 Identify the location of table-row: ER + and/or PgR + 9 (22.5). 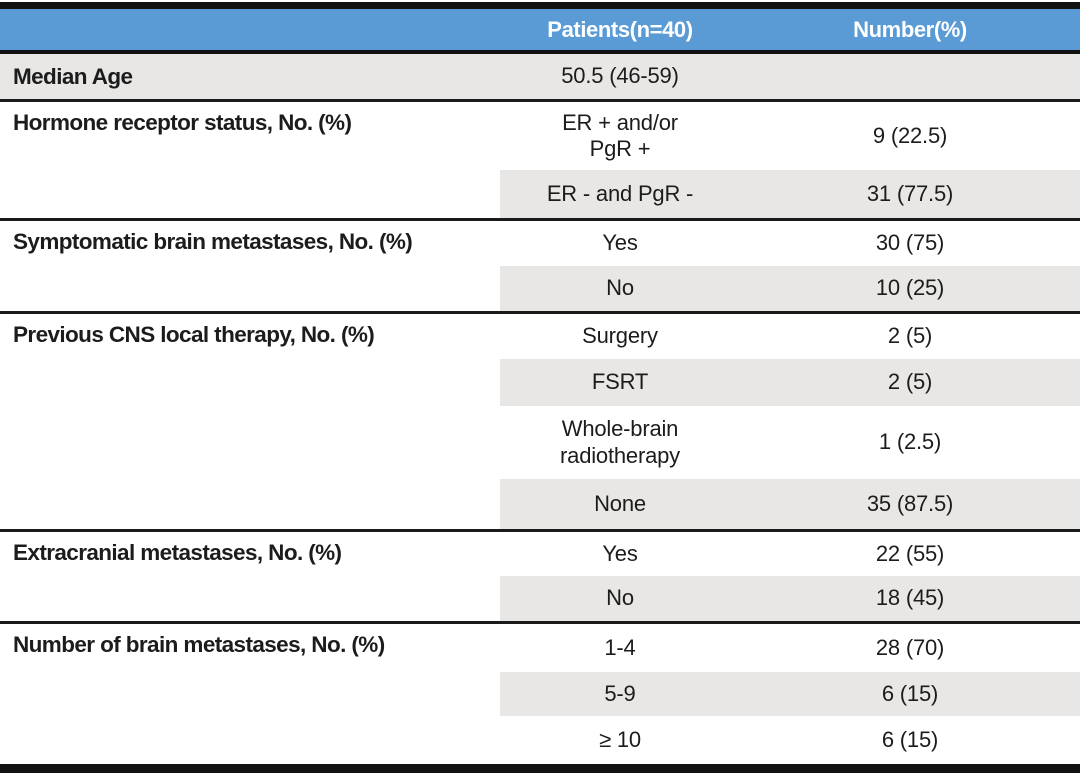
(790, 136).